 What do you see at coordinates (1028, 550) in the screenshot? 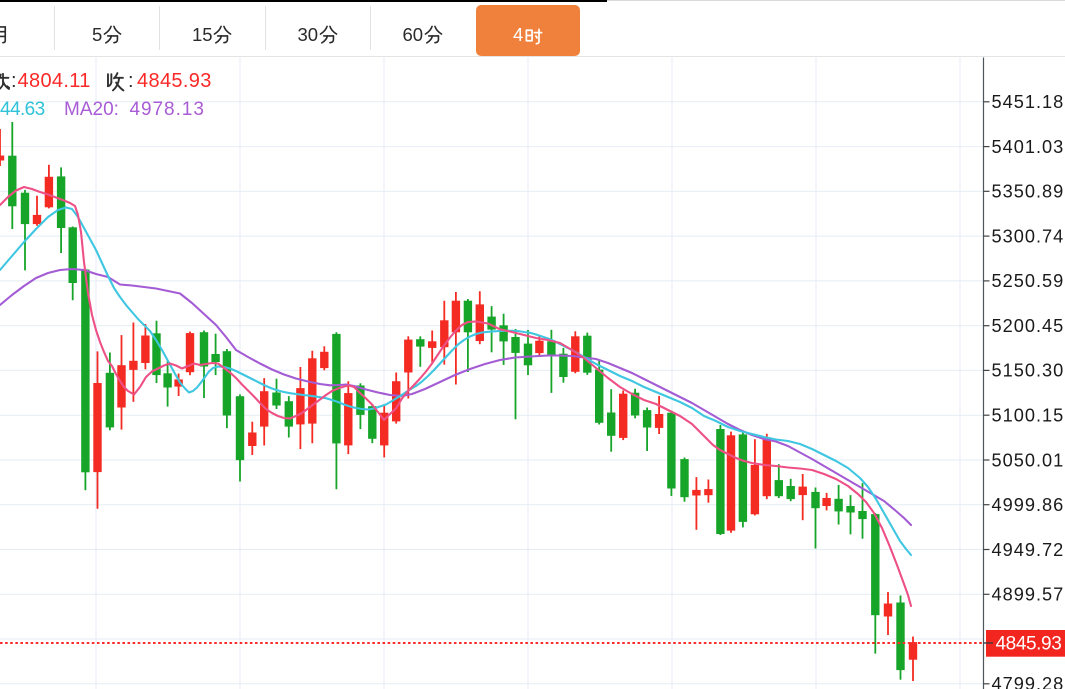
I see `svg-text: 4949.72` at bounding box center [1028, 550].